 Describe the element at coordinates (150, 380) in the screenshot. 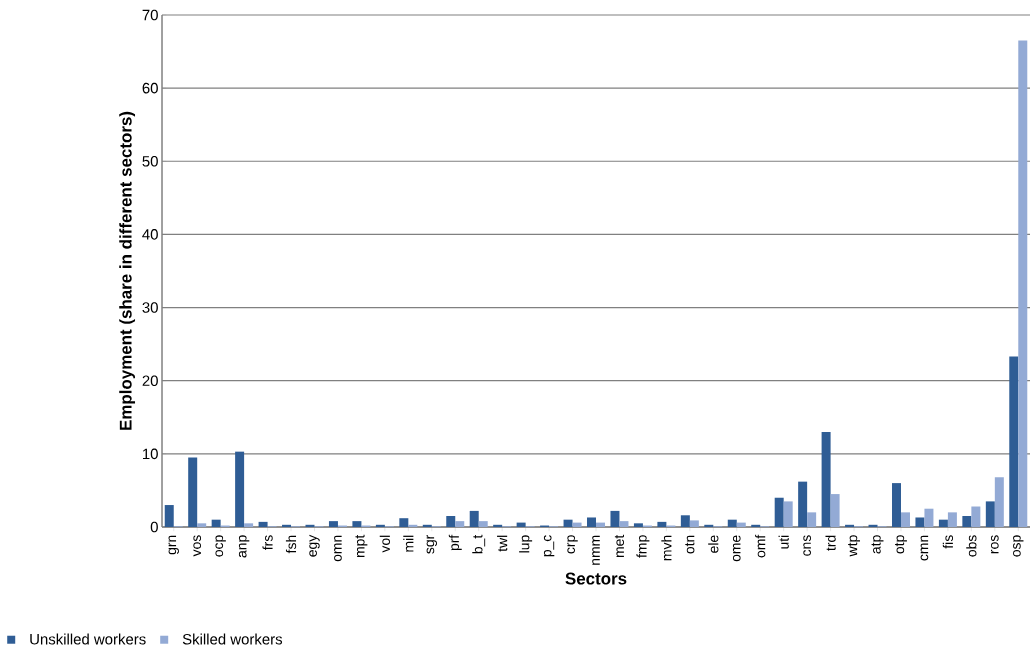

I see `y-tick-label: 20` at that location.